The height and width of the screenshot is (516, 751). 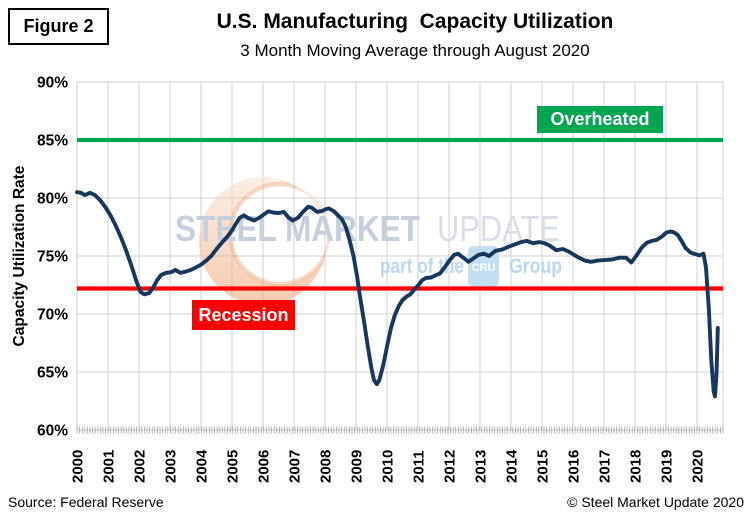 What do you see at coordinates (512, 466) in the screenshot?
I see `svg-text: 2014` at bounding box center [512, 466].